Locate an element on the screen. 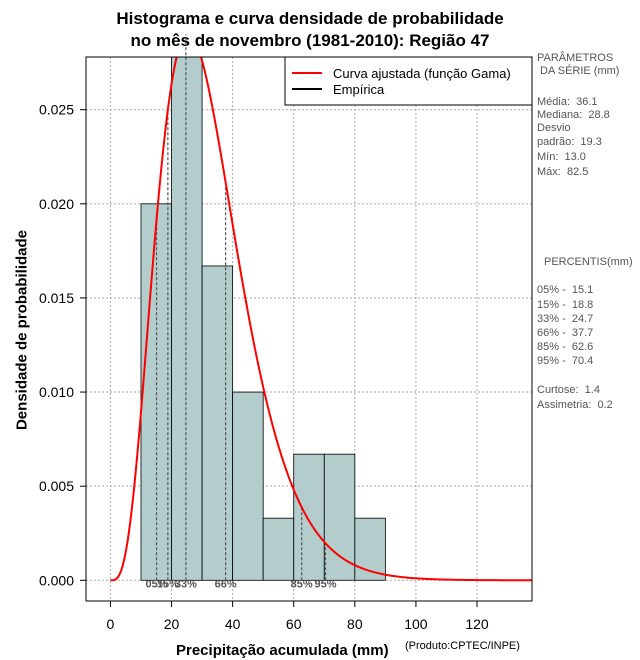 The width and height of the screenshot is (640, 660). x-tick-label: 0 is located at coordinates (111, 624).